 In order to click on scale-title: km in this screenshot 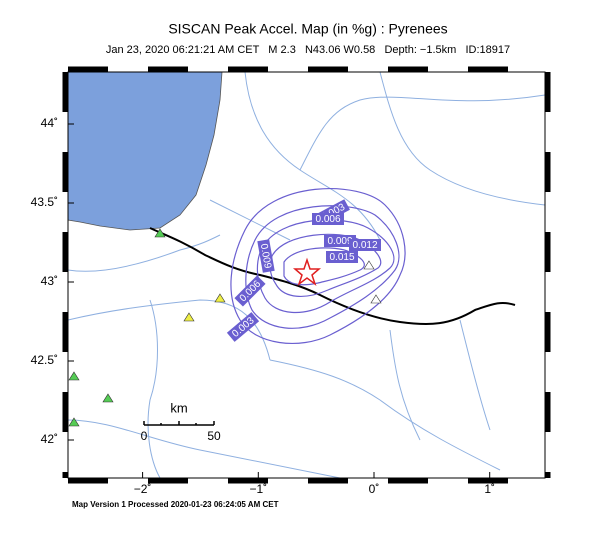, I will do `click(178, 407)`.